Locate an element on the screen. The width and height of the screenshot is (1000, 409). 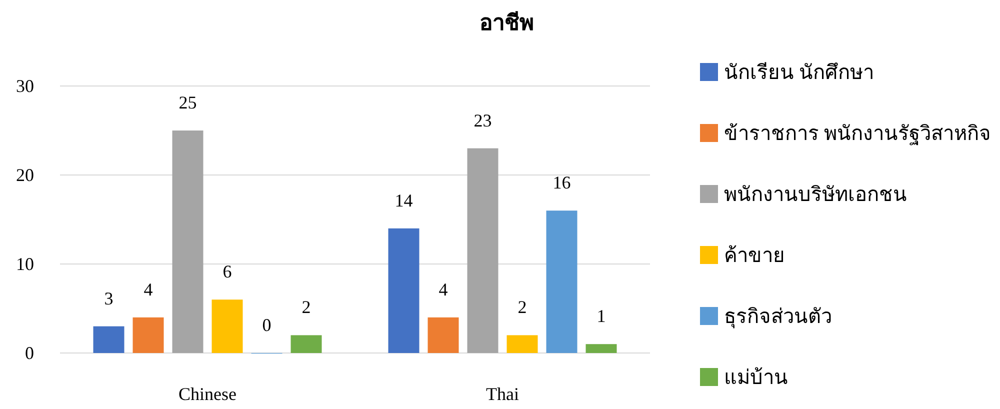
chart-title: อาชีพ is located at coordinates (507, 22).